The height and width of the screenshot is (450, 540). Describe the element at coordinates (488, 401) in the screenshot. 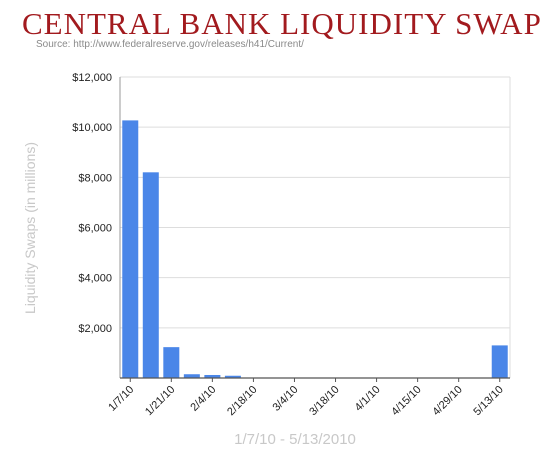

I see `x-tick-label: 5/13/10` at that location.